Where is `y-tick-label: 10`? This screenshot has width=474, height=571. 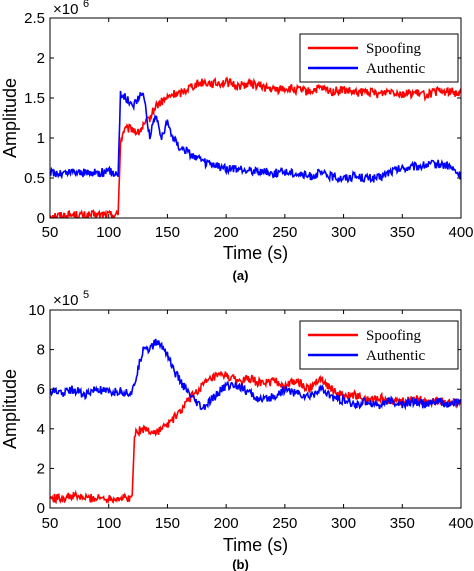 y-tick-label: 10 is located at coordinates (36, 310).